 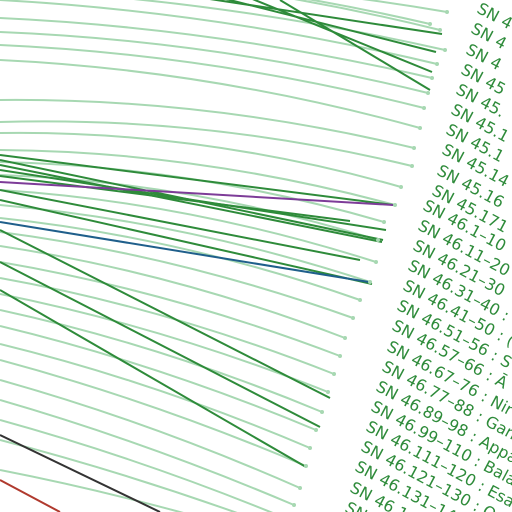 I want to click on blue-branch-edge, so click(x=185, y=252).